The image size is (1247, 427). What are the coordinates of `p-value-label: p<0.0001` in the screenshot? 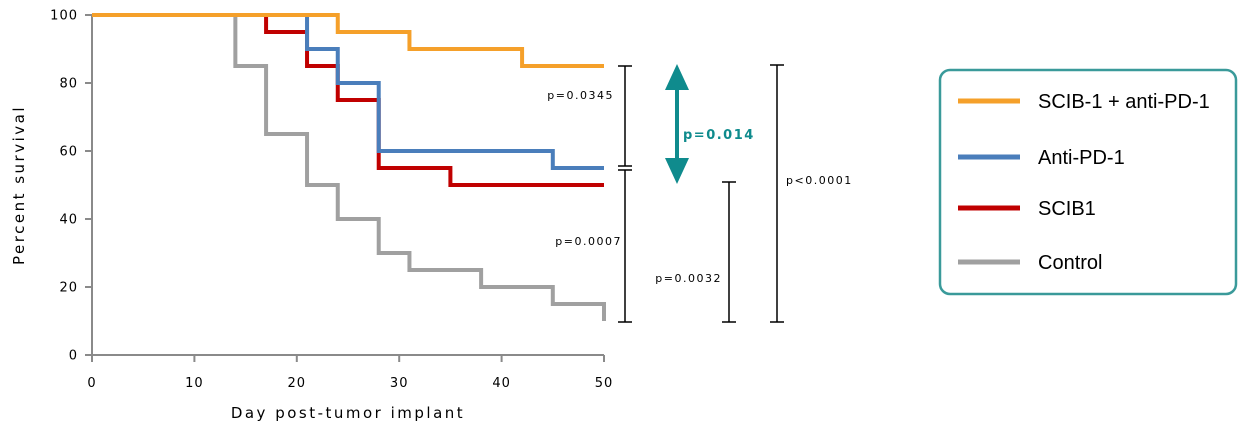 It's located at (819, 180).